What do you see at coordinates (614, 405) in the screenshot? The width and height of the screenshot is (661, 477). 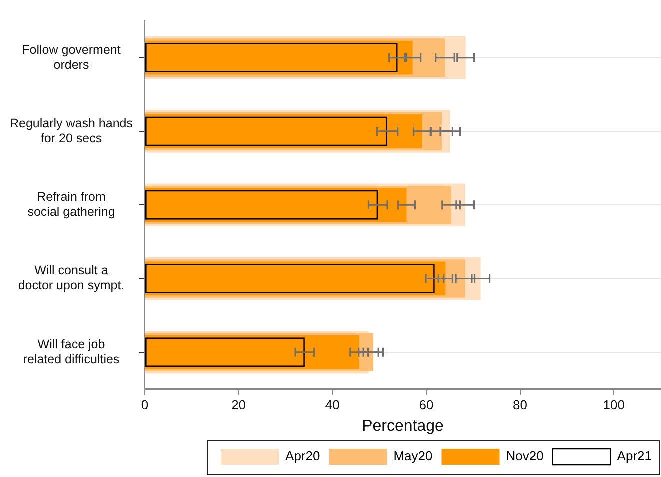 I see `x-tick-label: 100` at bounding box center [614, 405].